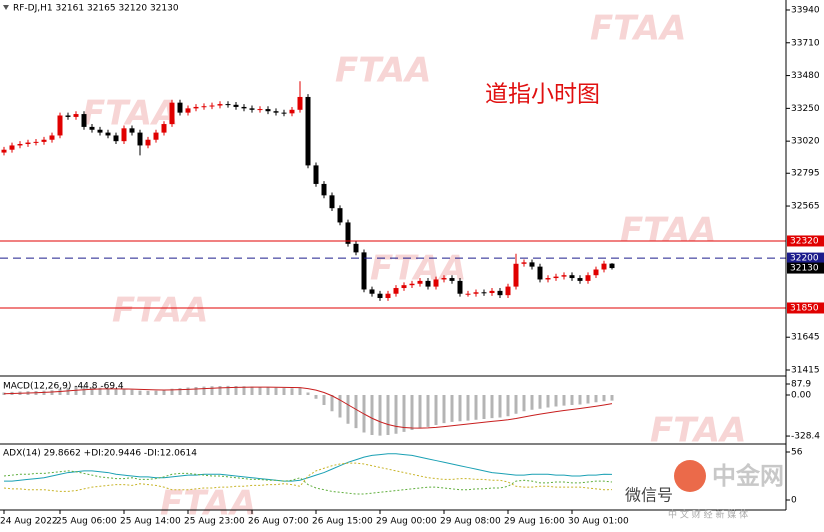 The image size is (824, 532). What do you see at coordinates (150, 522) in the screenshot?
I see `x-tick-label: 25 Aug 14:00` at bounding box center [150, 522].